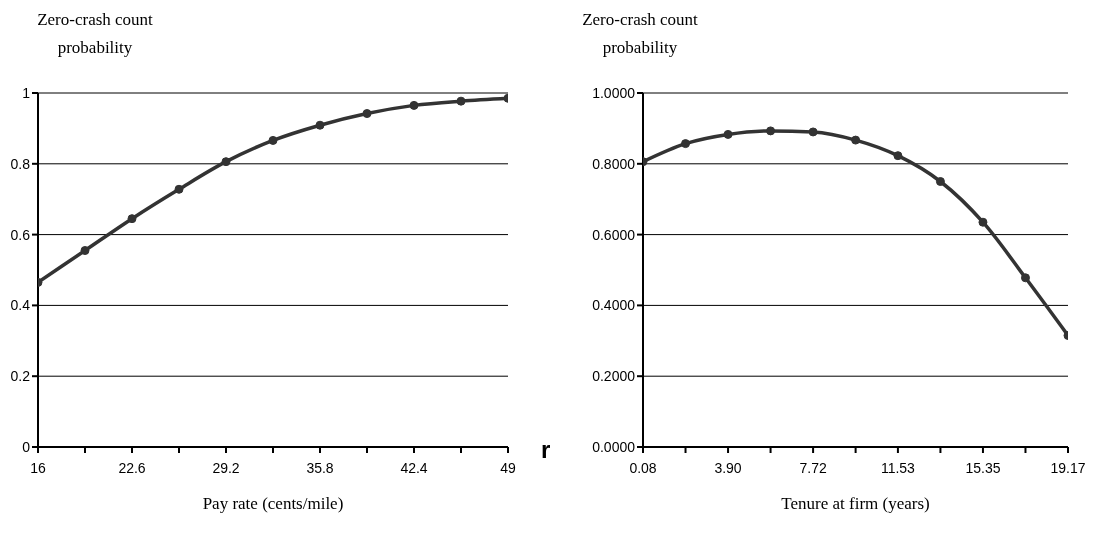 This screenshot has height=546, width=1099. Describe the element at coordinates (226, 467) in the screenshot. I see `x-tick-label: 29.2` at that location.